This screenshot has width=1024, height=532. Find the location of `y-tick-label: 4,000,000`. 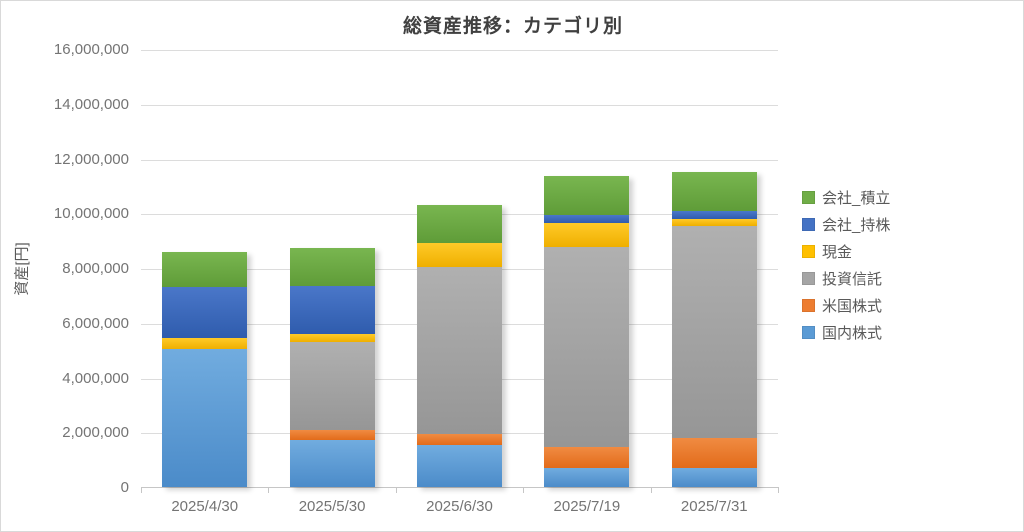

y-tick-label: 4,000,000 is located at coordinates (95, 378).